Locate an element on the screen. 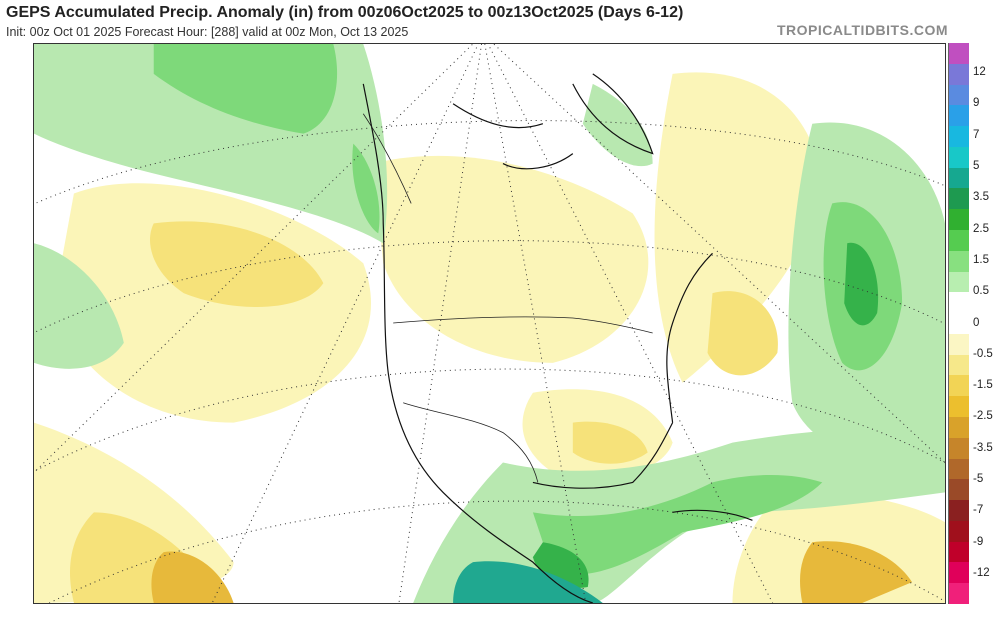  dry-moderate-southeast is located at coordinates (610, 442).